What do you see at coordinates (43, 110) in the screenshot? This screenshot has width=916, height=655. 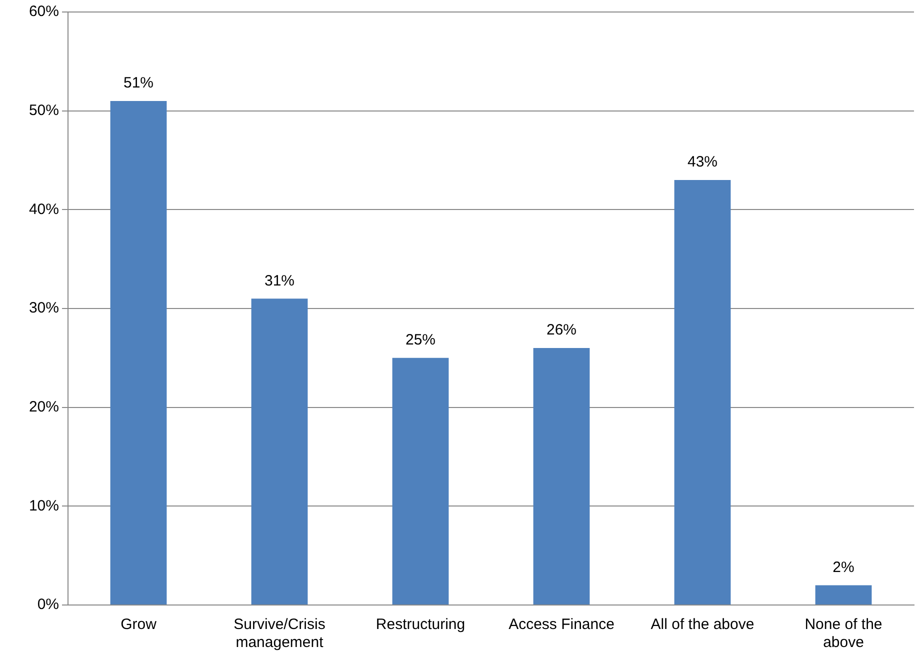 I see `y-tick-label: 50%` at bounding box center [43, 110].